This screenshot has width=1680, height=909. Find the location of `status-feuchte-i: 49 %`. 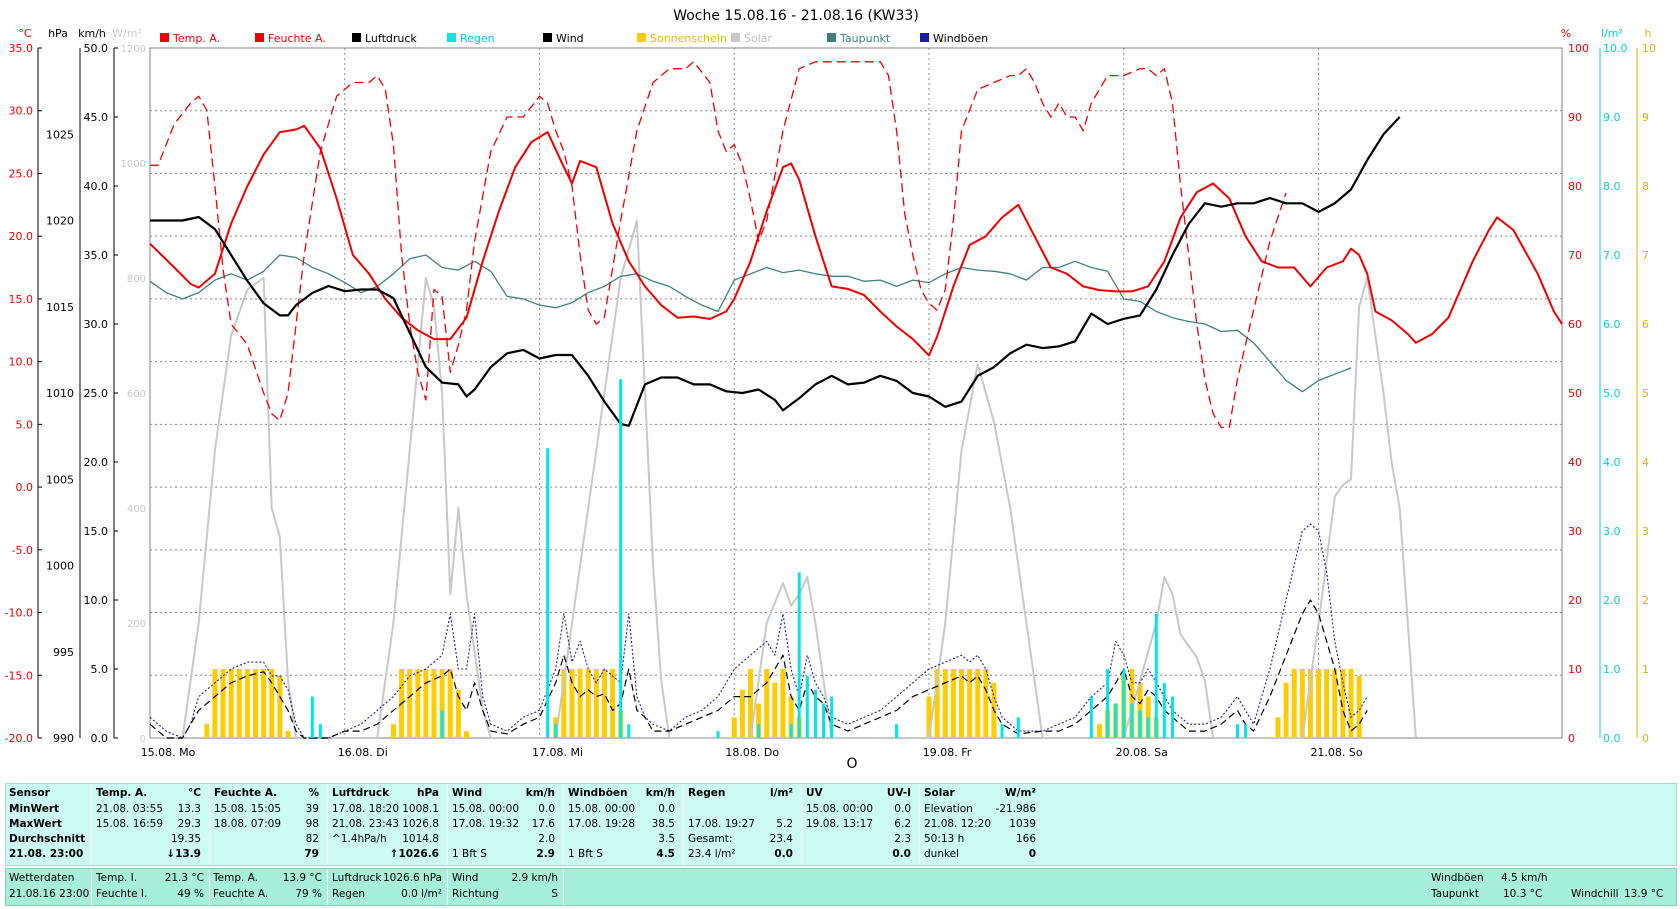

status-feuchte-i: 49 % is located at coordinates (190, 894).